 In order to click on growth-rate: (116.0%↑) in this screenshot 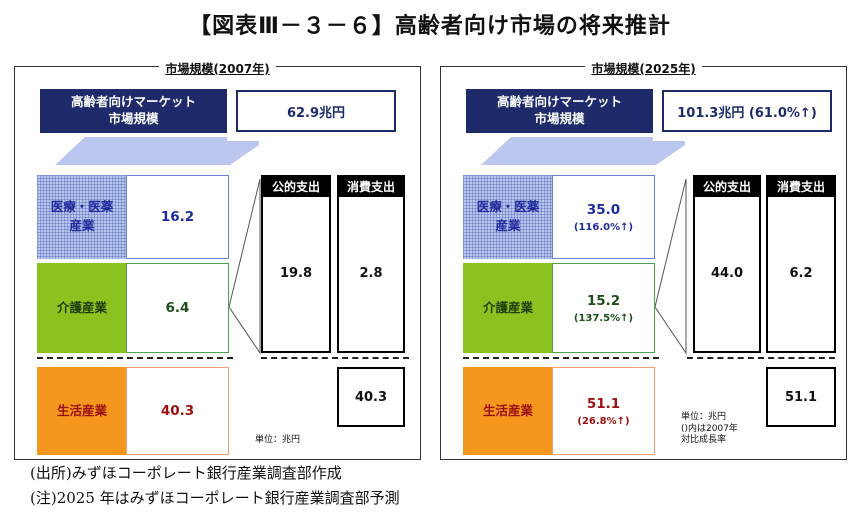, I will do `click(603, 227)`.